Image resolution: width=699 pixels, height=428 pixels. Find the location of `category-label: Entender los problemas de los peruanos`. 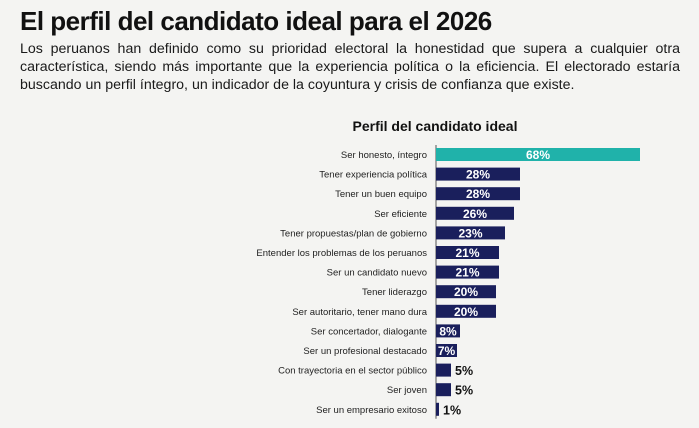

category-label: Entender los problemas de los peruanos is located at coordinates (341, 253).